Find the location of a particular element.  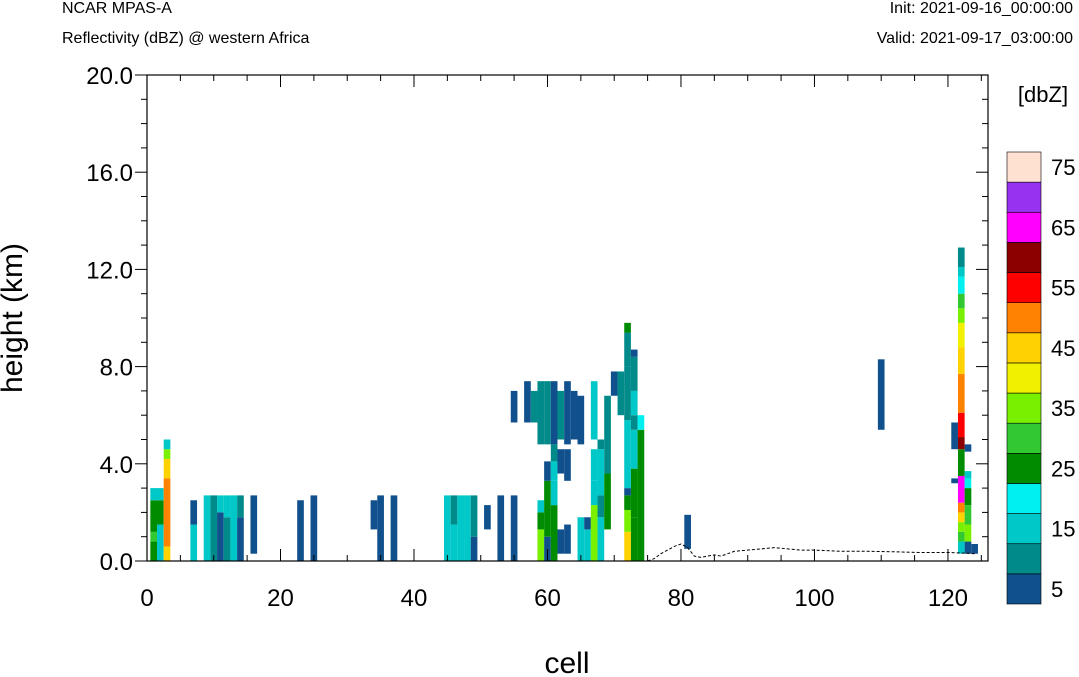

colorbar-label: 65 is located at coordinates (1063, 227).